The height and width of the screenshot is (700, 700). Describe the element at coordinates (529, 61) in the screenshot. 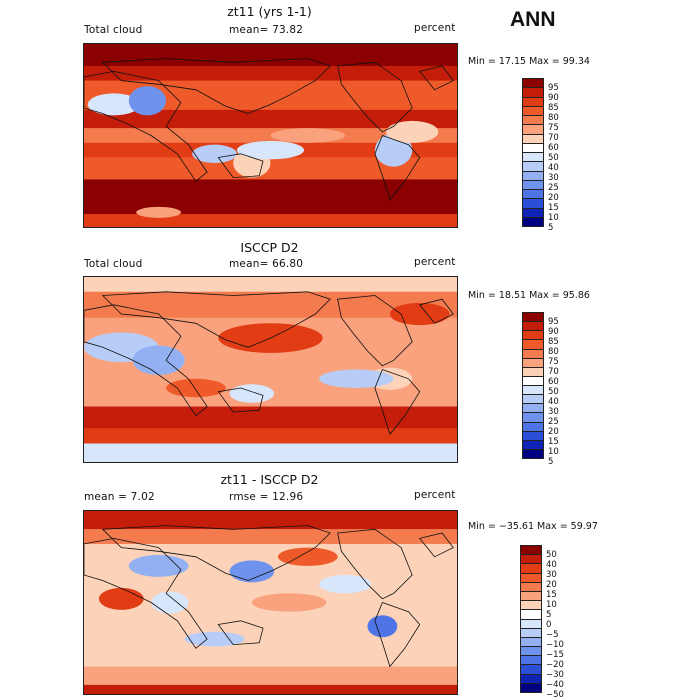

I see `min-max-label: Min = 17.15 Max = 99.34` at that location.